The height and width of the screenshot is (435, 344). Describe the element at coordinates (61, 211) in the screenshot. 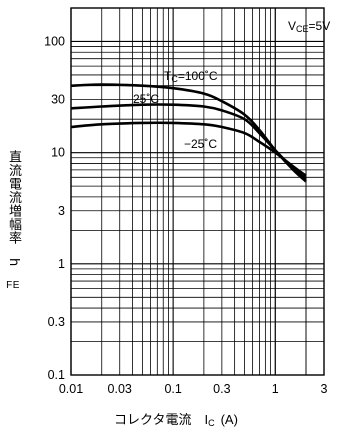

I see `y-tick-label: 3` at that location.